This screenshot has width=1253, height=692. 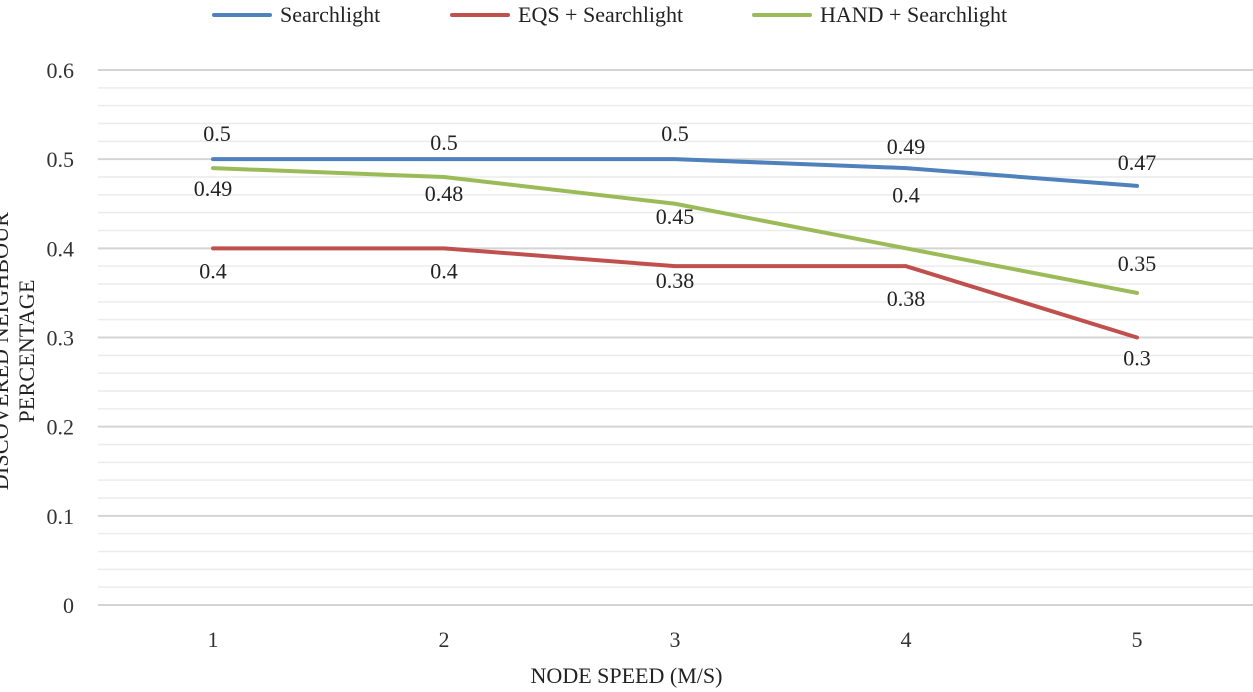 What do you see at coordinates (626, 675) in the screenshot?
I see `x-axis-title: NODE SPEED (M/S)` at bounding box center [626, 675].